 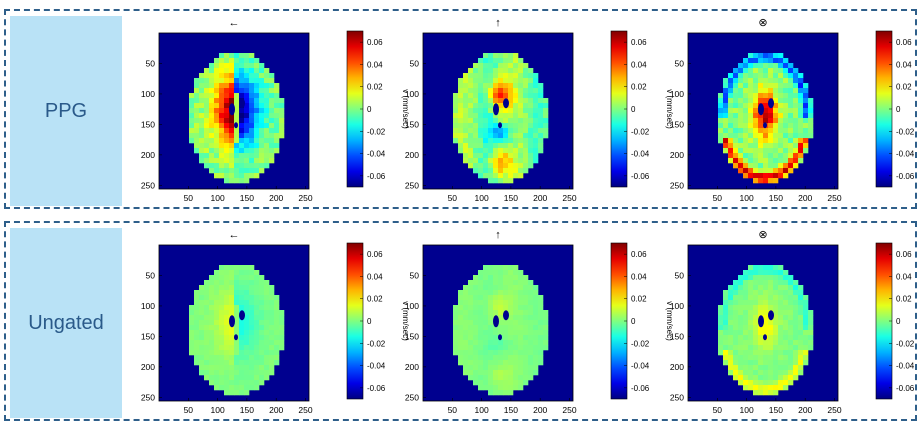 What do you see at coordinates (766, 330) in the screenshot?
I see `brain-velocity-map` at bounding box center [766, 330].